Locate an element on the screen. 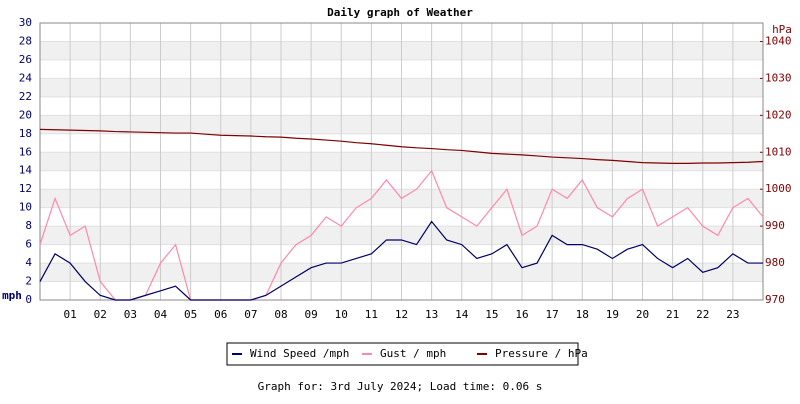  y2-tick-label: 1040 is located at coordinates (778, 40).